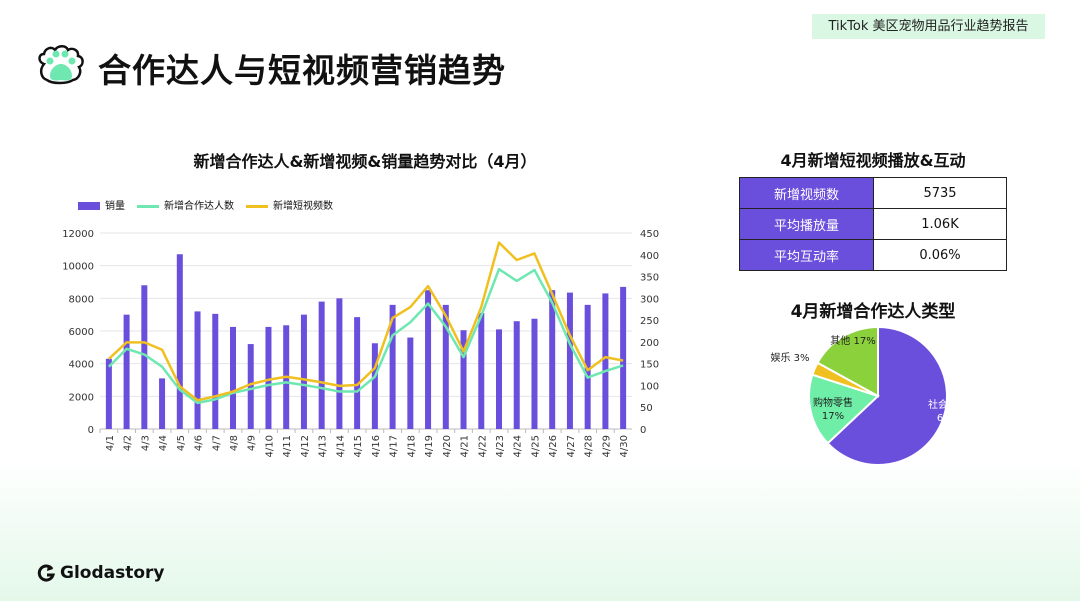 The height and width of the screenshot is (601, 1080). Describe the element at coordinates (649, 343) in the screenshot. I see `y-right-tick-label: 200` at that location.